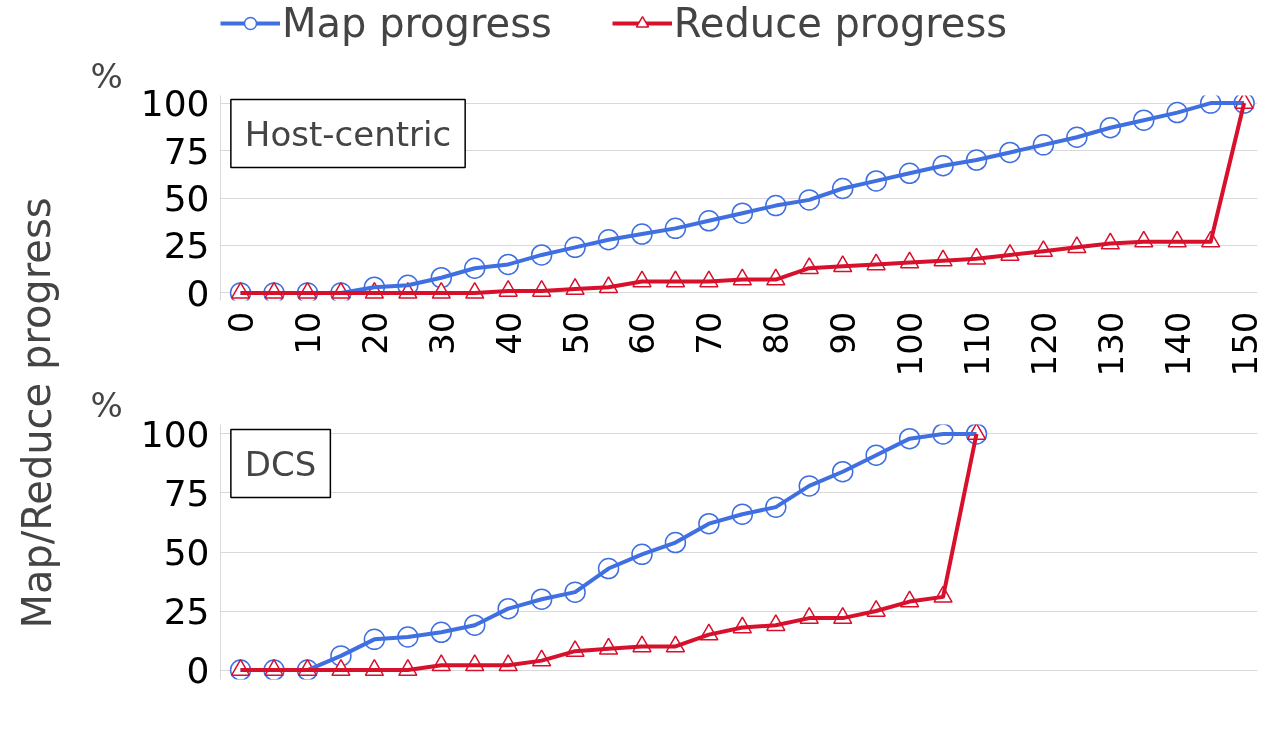 This screenshot has width=1282, height=755. What do you see at coordinates (508, 333) in the screenshot?
I see `x-tick-label: 40` at bounding box center [508, 333].